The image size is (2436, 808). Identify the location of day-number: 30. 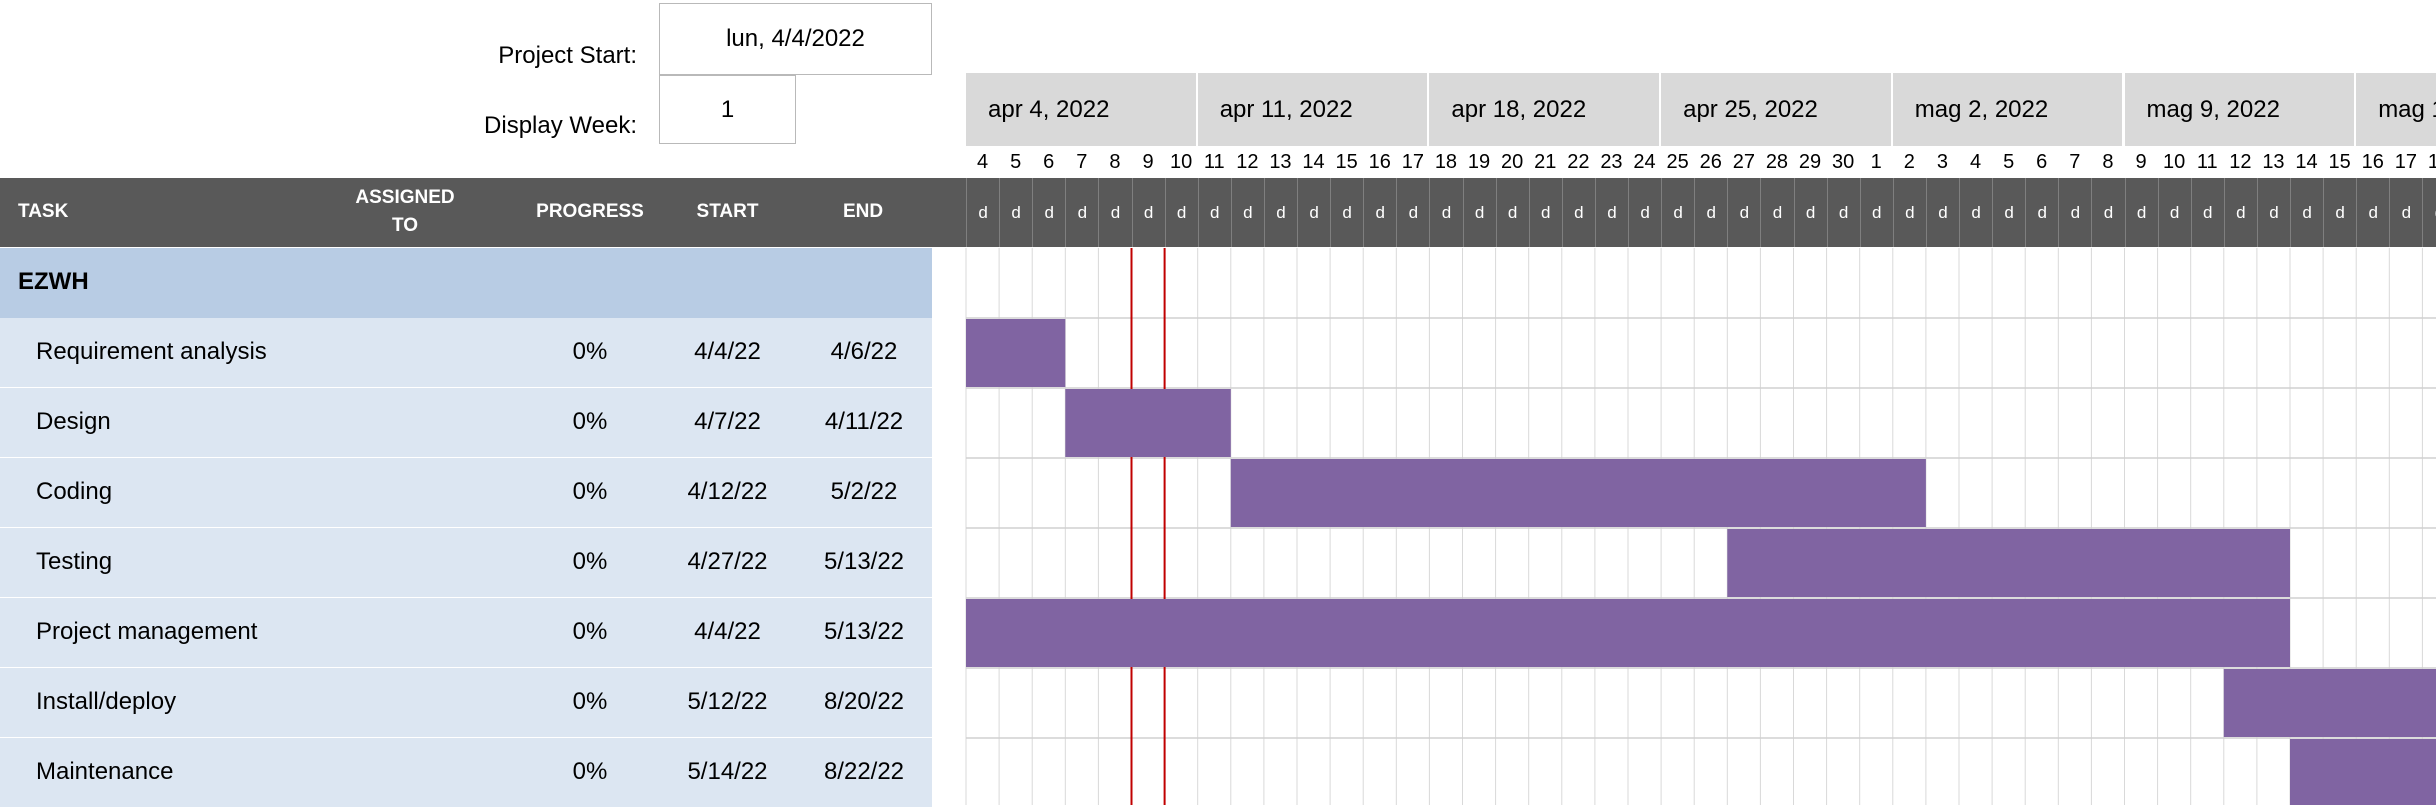
(1843, 162).